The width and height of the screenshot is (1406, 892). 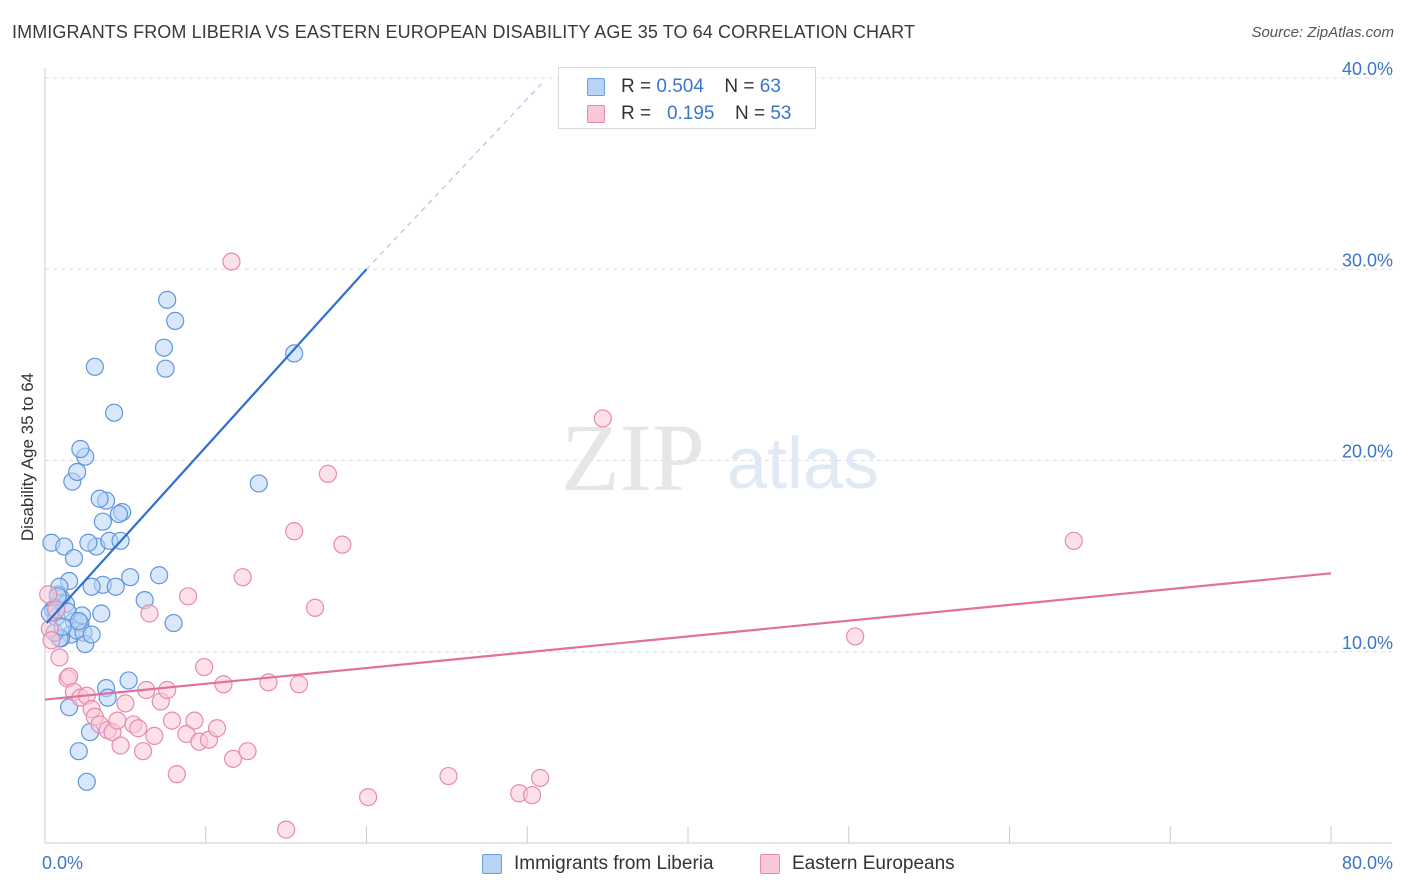 What do you see at coordinates (873, 863) in the screenshot?
I see `bottom-legend-label-eastern: Eastern Europeans` at bounding box center [873, 863].